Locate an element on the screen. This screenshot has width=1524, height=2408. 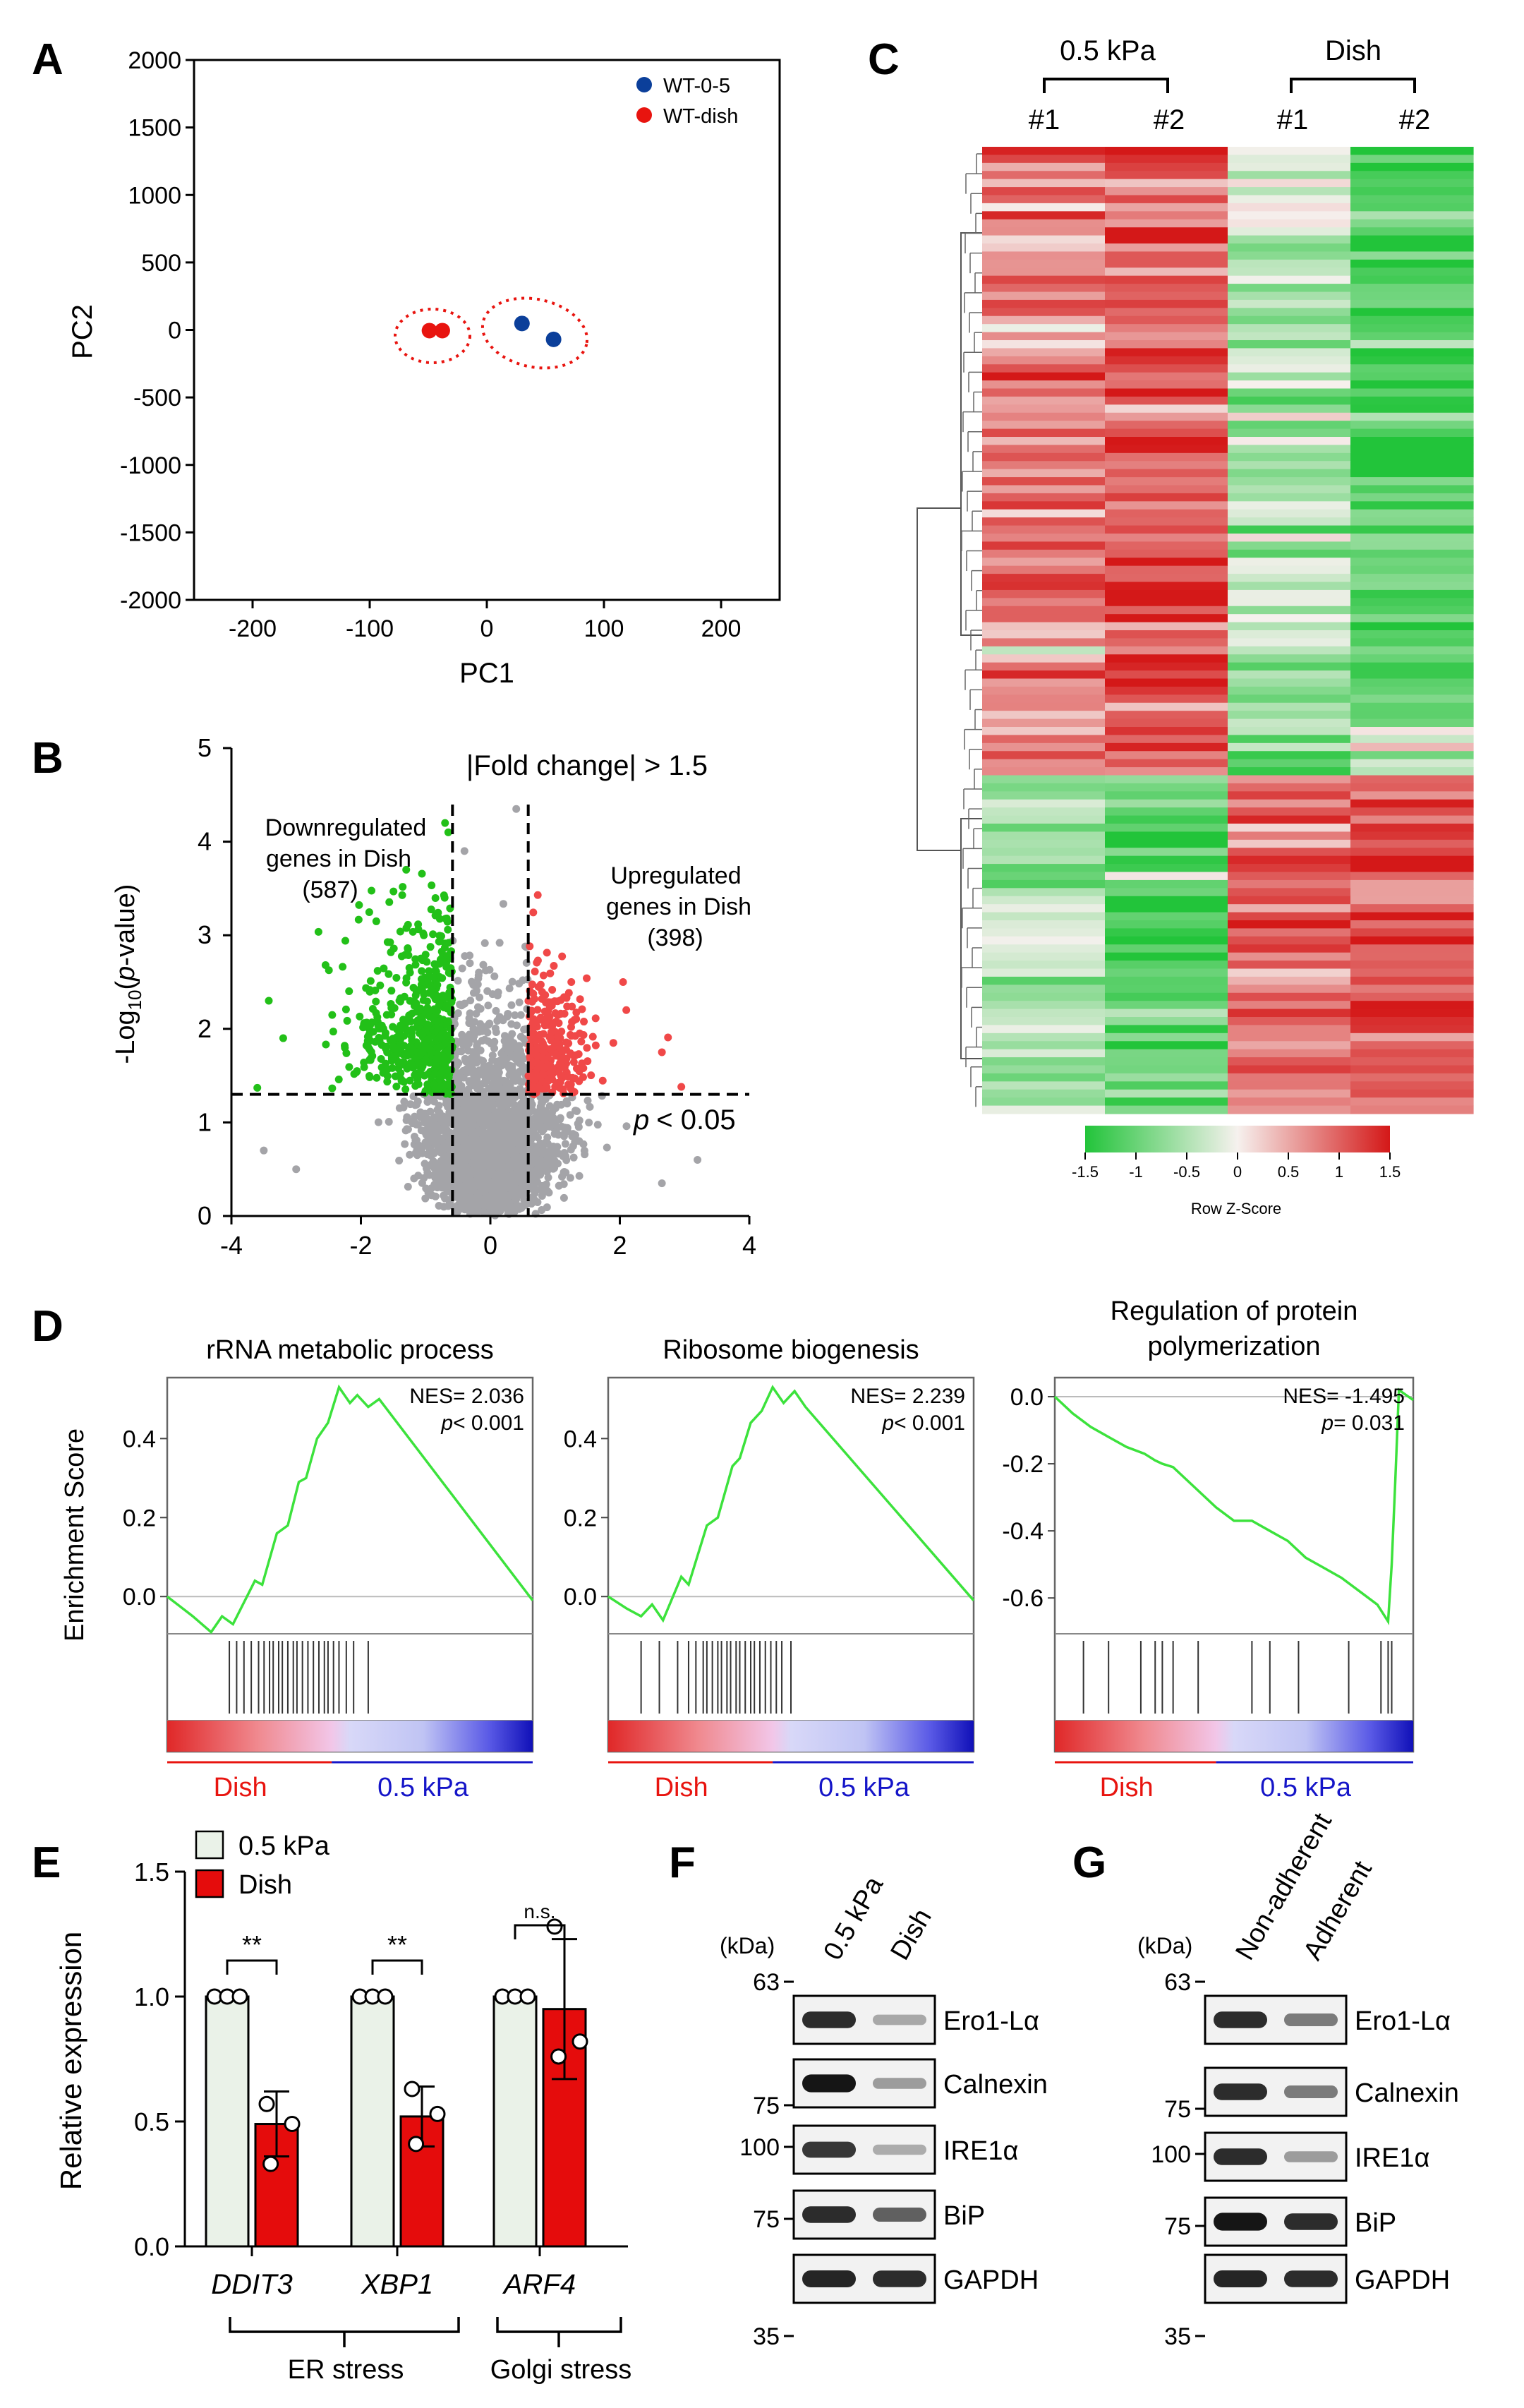
gsea-title: Regulation of protein is located at coordinates (1234, 1311).